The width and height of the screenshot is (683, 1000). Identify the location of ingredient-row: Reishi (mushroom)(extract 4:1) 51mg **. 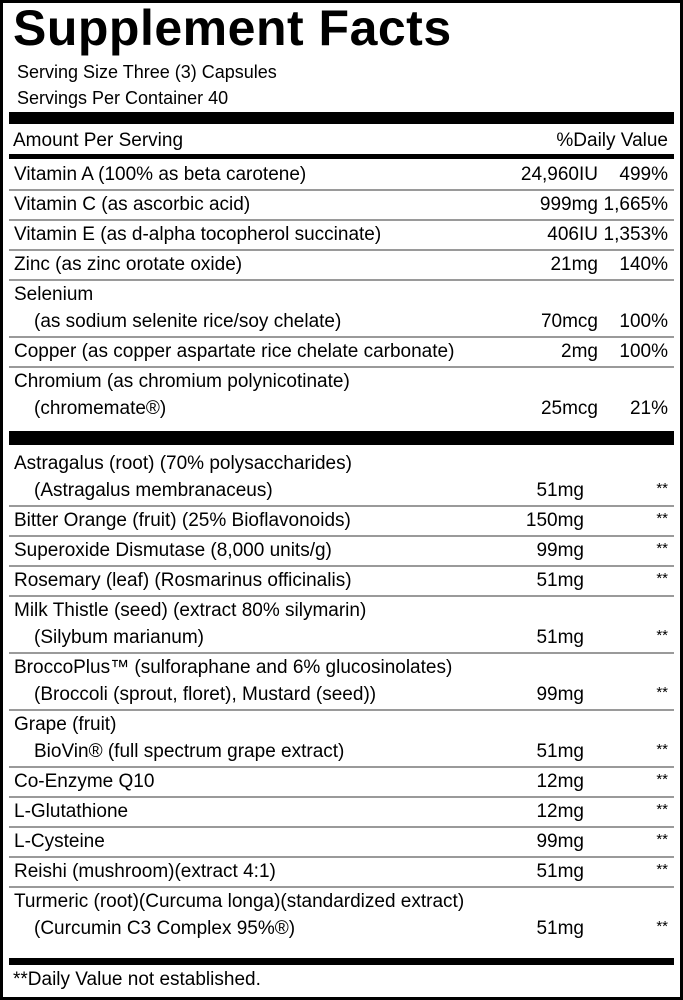
(341, 873).